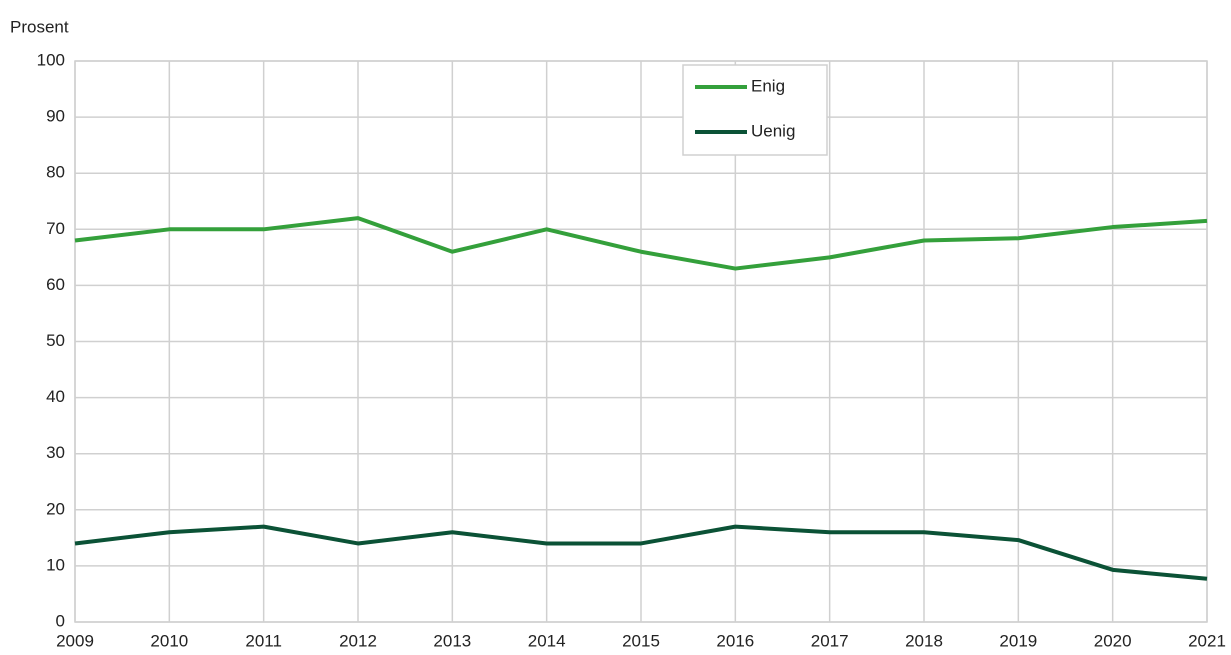 This screenshot has width=1231, height=655. Describe the element at coordinates (924, 640) in the screenshot. I see `x-tick-label: 2018` at that location.